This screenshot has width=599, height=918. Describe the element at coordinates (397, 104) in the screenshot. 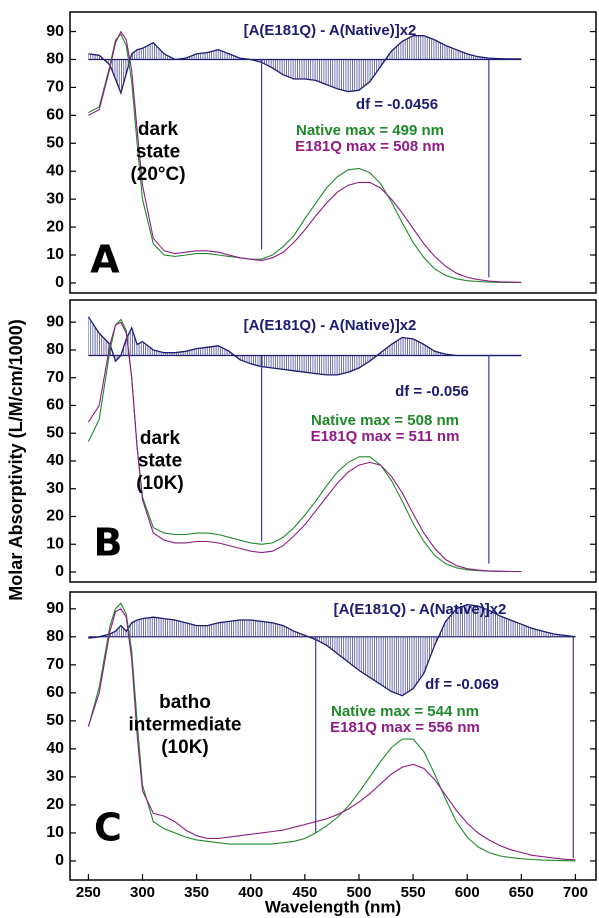

I see `df-annotation: df = -0.0456` at that location.